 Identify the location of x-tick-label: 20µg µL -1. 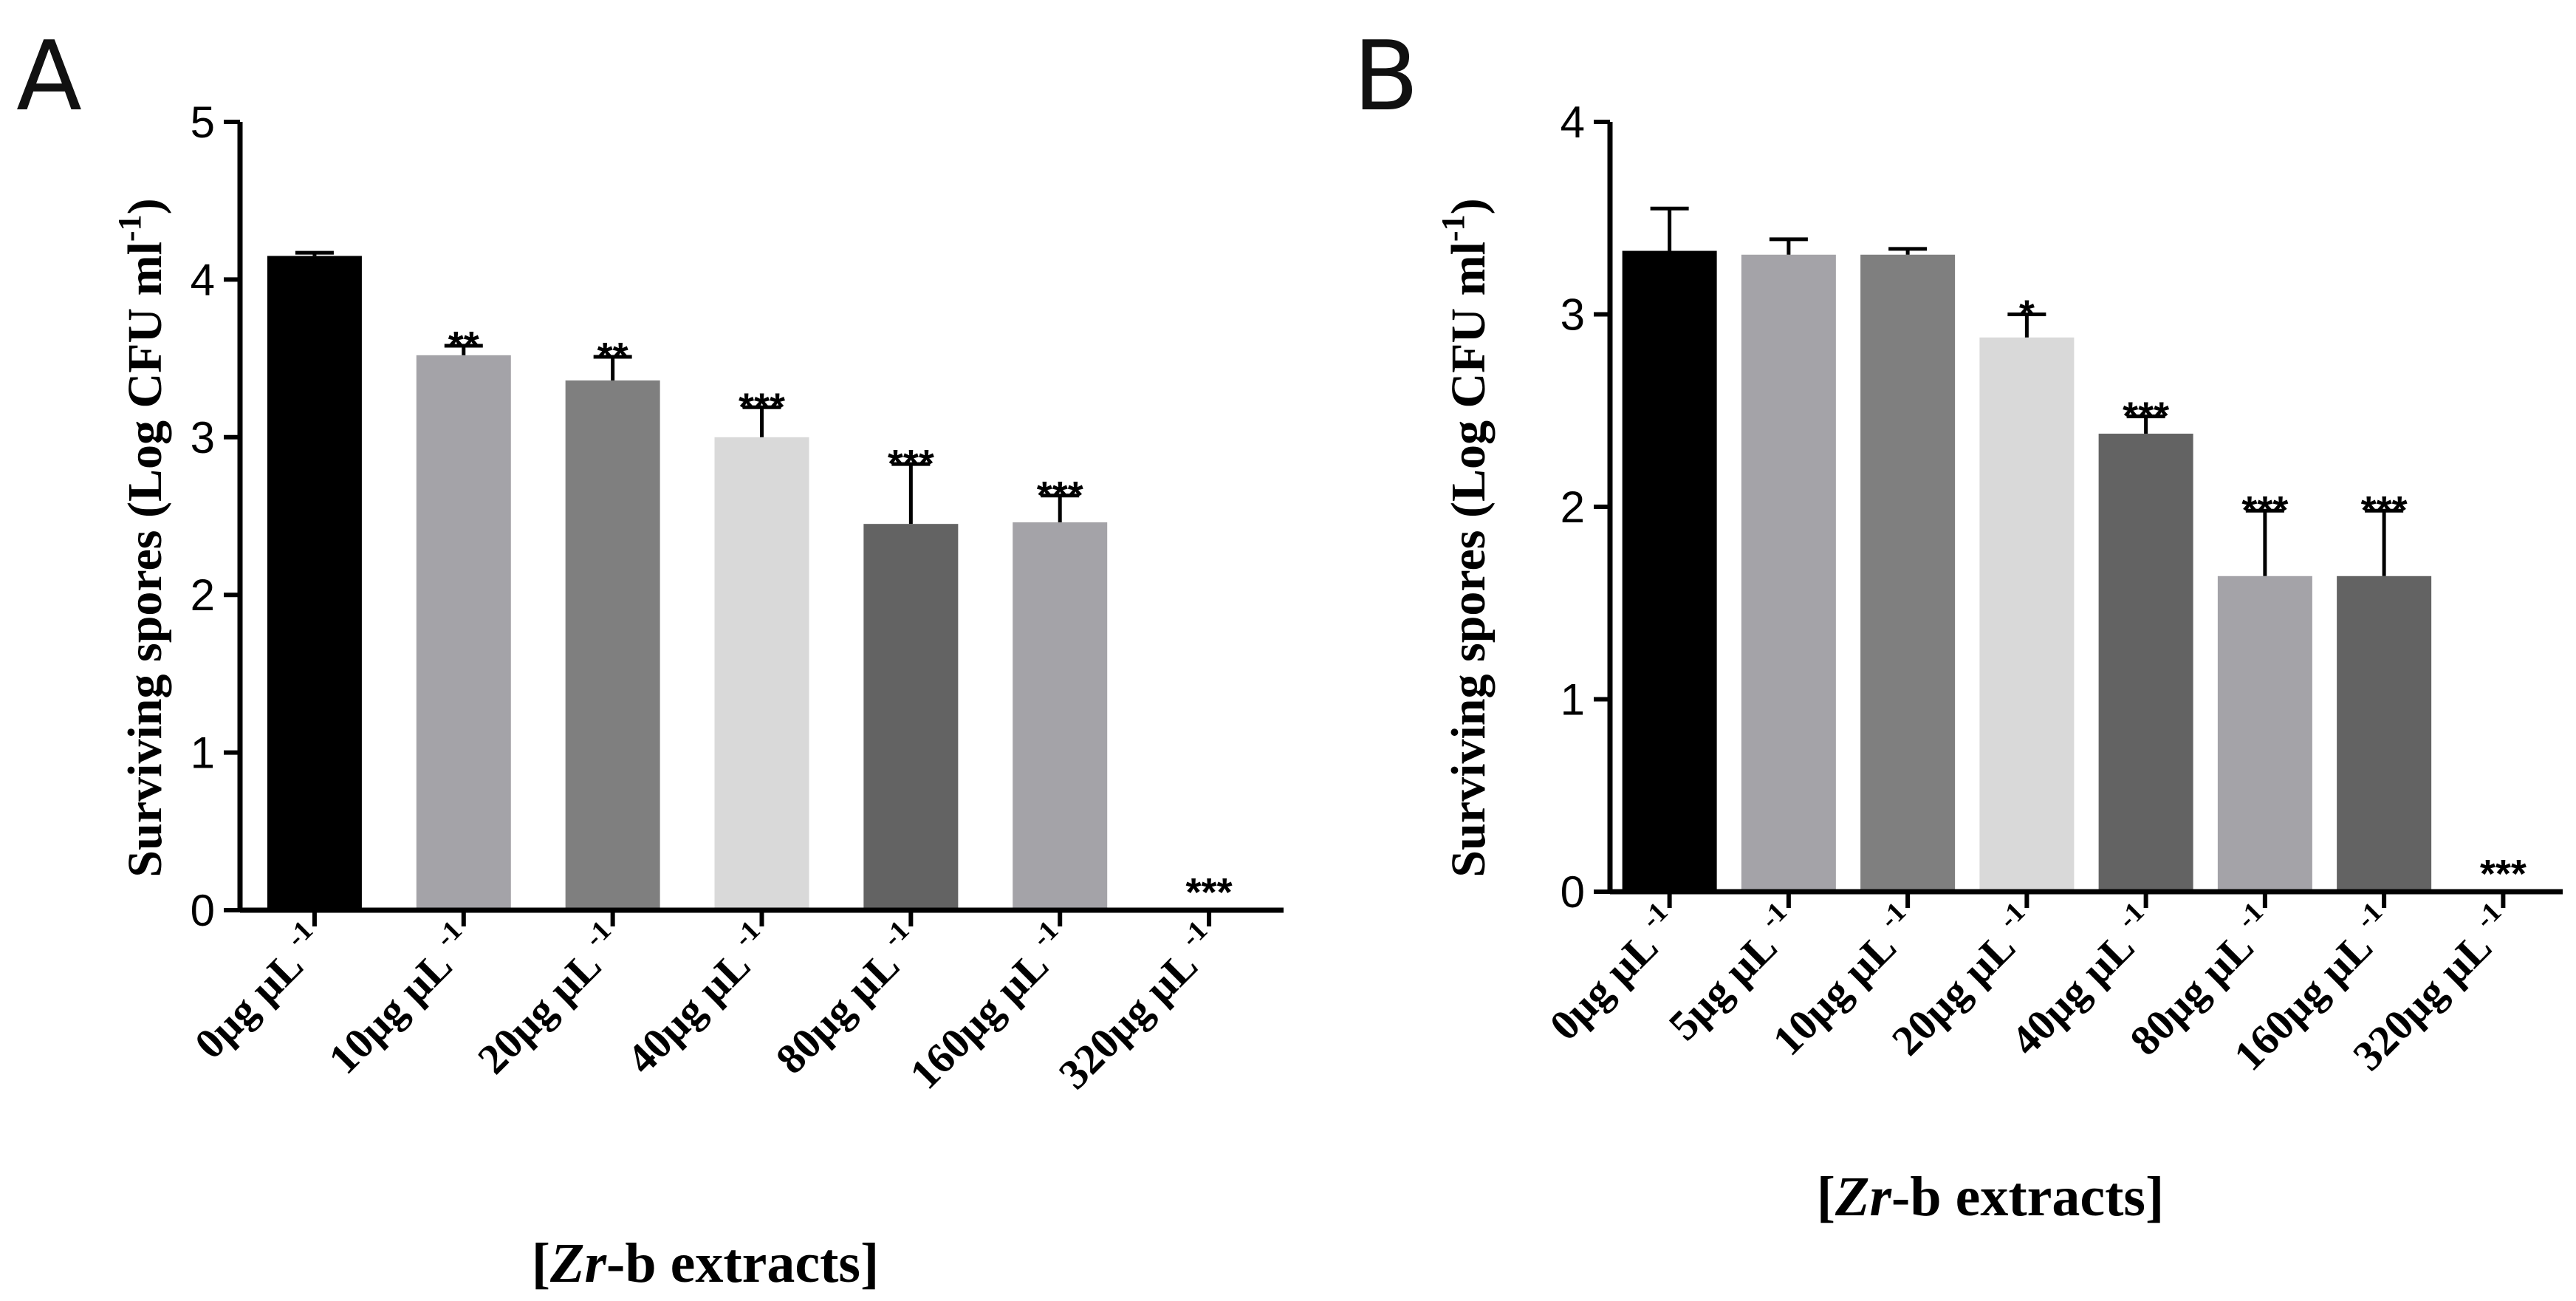
(549, 999).